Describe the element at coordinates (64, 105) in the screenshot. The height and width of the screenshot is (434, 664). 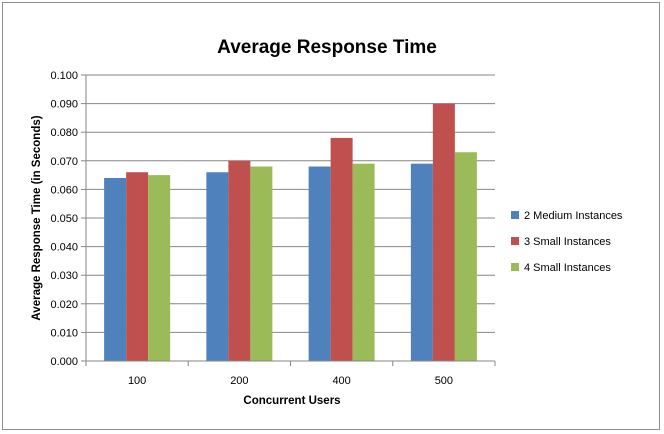
I see `y-tick-label: 0.090` at that location.